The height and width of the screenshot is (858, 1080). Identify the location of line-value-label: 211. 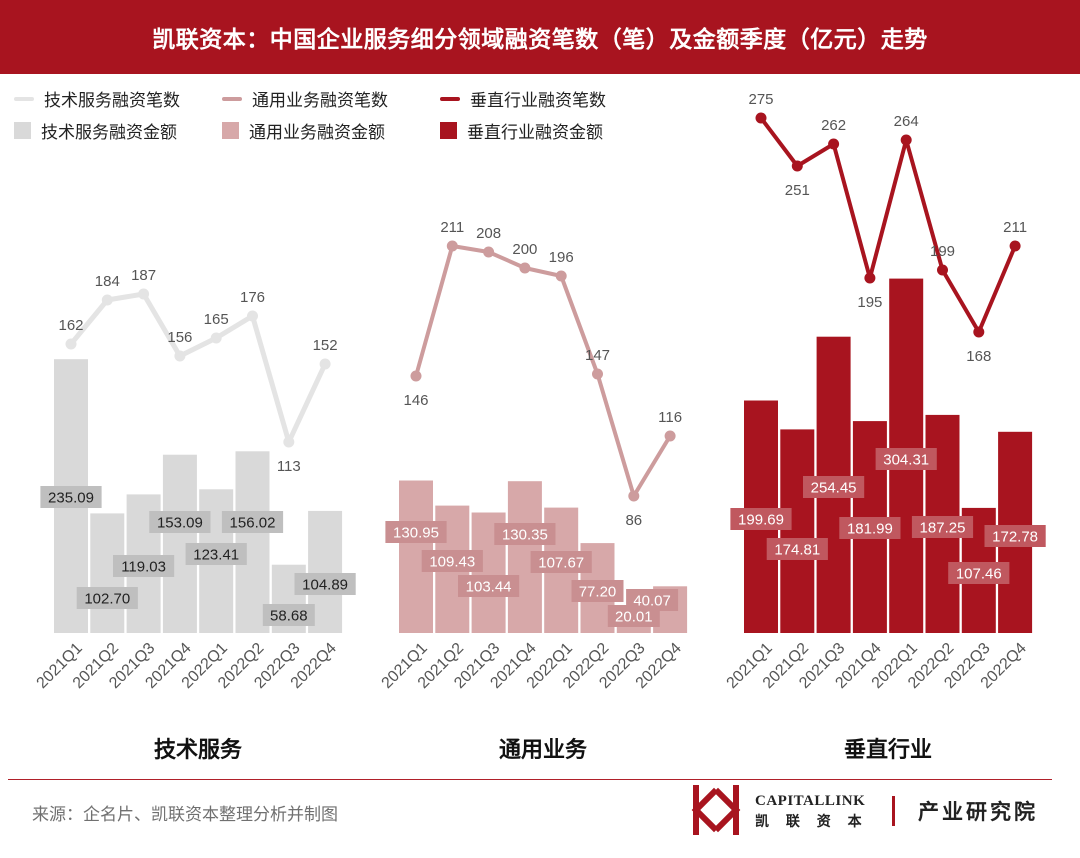
(452, 227).